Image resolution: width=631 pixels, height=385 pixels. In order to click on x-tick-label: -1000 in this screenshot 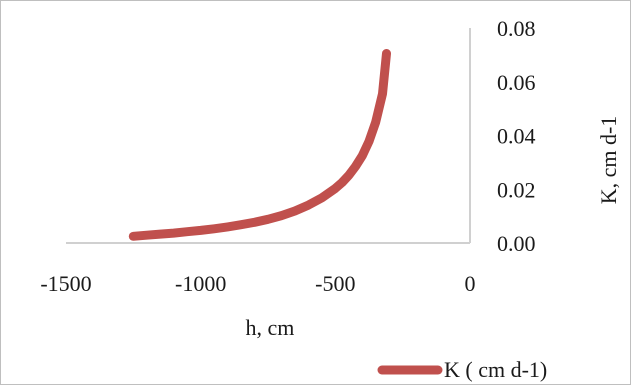, I will do `click(200, 283)`.